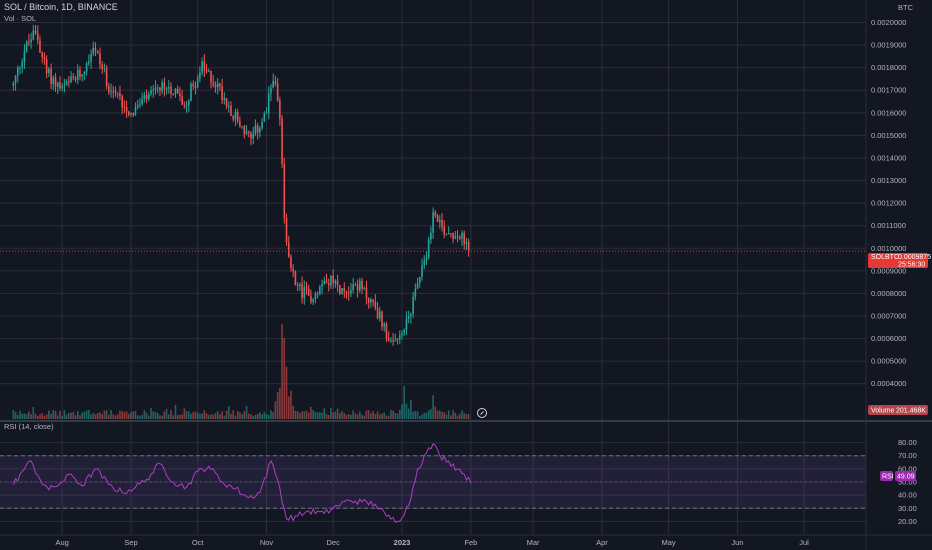  What do you see at coordinates (907, 482) in the screenshot?
I see `rsi-axis: 80.00 70.00 60.00 50.00 40.00 30.00 20.00` at bounding box center [907, 482].